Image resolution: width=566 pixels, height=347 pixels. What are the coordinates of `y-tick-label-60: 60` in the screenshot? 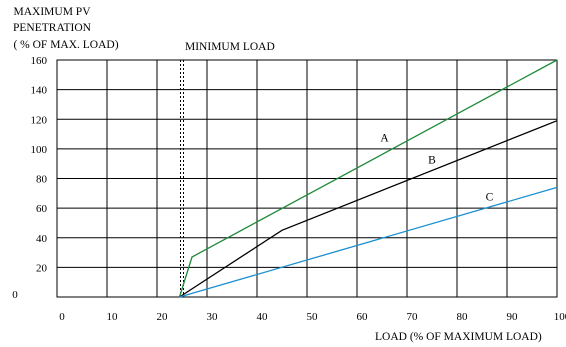 It's located at (42, 209).